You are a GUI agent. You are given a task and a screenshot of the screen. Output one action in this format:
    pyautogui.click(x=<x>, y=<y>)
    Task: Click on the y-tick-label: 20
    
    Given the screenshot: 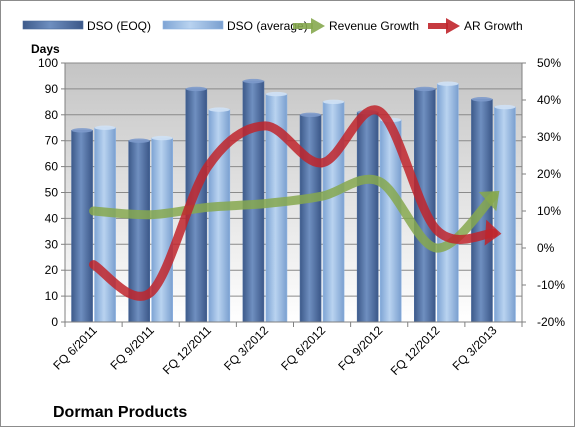 What is the action you would take?
    pyautogui.click(x=52, y=270)
    